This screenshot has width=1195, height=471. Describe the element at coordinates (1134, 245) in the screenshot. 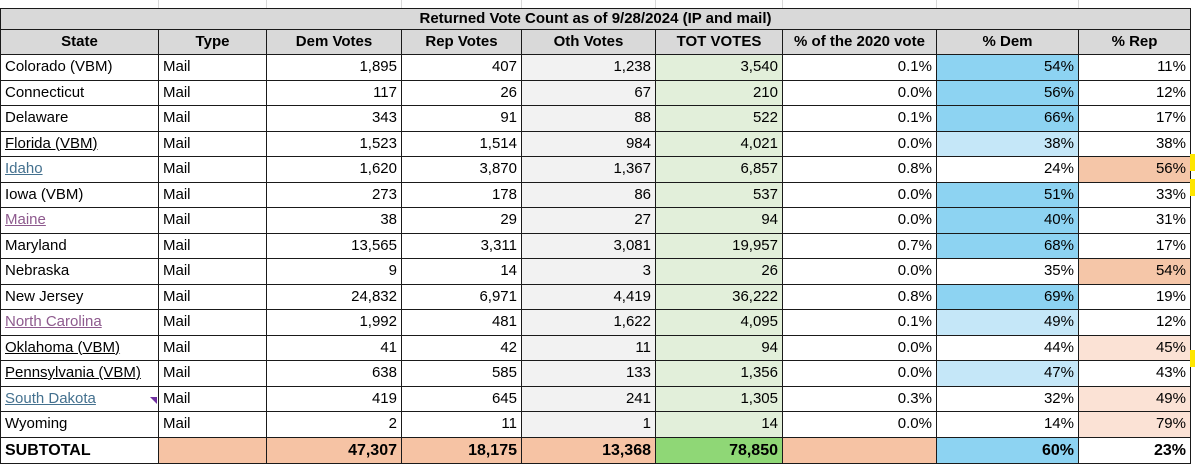

I see `pct-rep-cell: 17%` at that location.